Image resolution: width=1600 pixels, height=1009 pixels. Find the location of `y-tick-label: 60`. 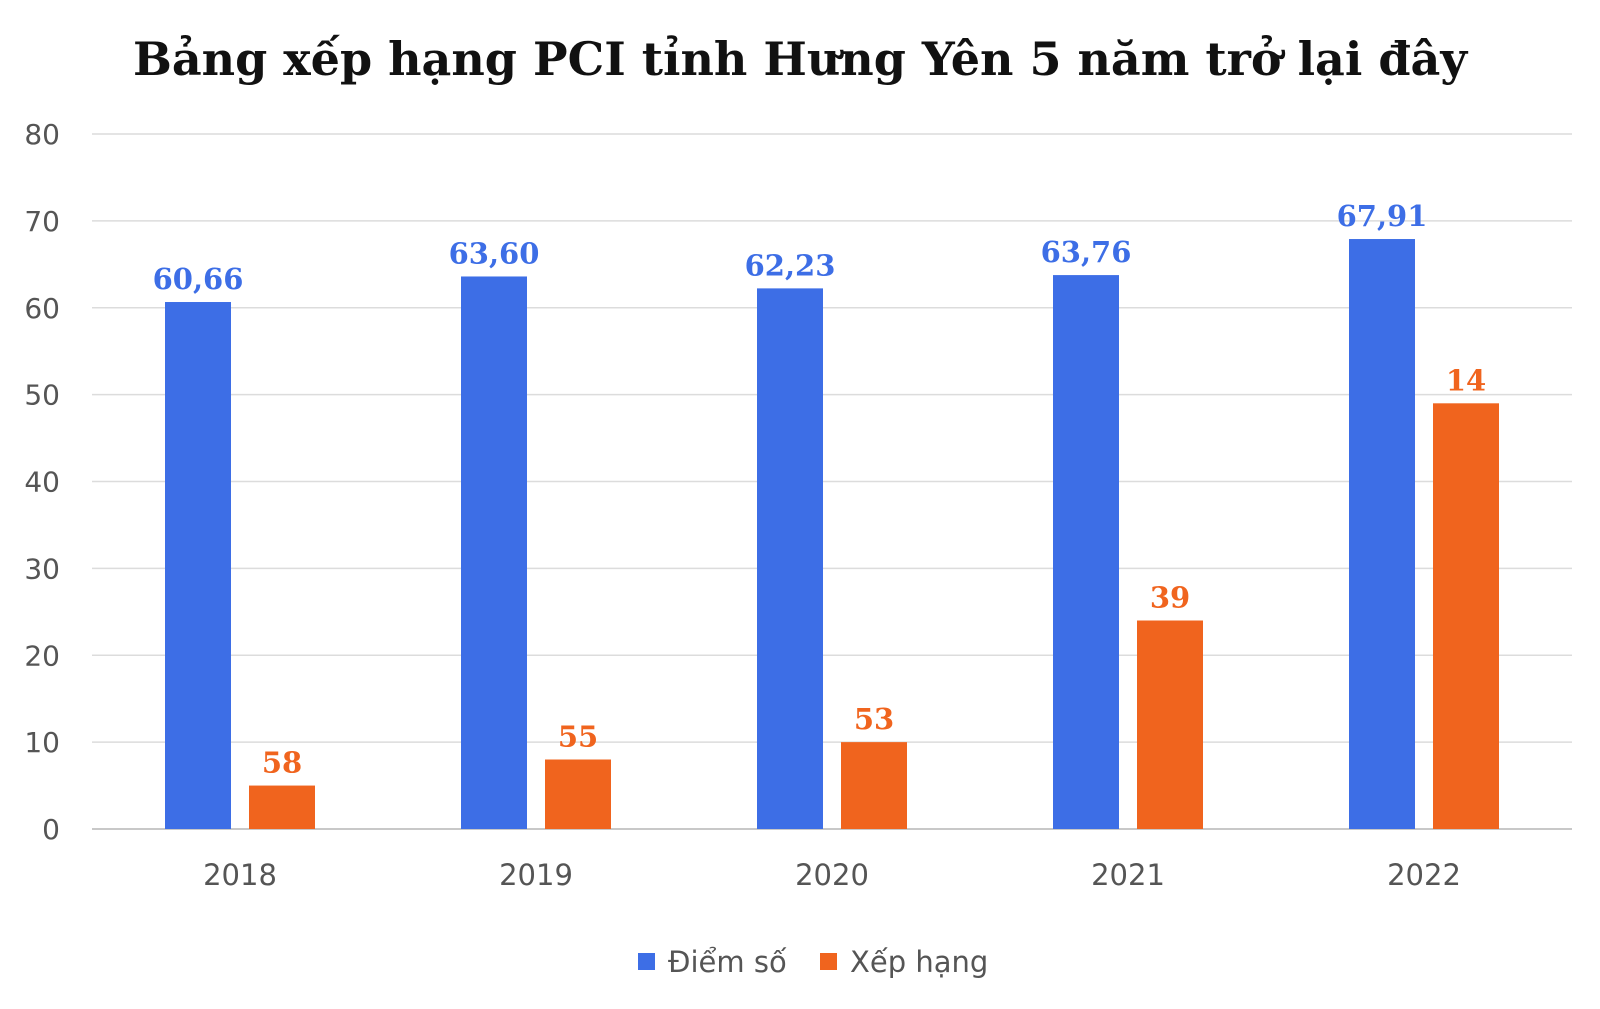

y-tick-label: 60 is located at coordinates (42, 308).